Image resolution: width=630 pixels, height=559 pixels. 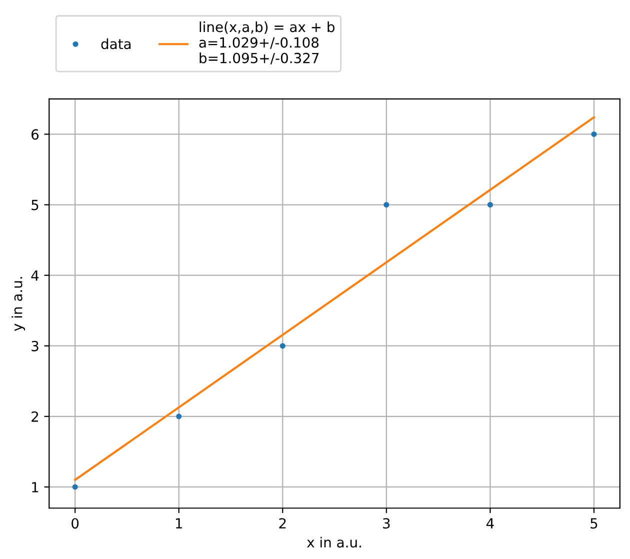 What do you see at coordinates (490, 523) in the screenshot?
I see `x-tick-label: 4` at bounding box center [490, 523].